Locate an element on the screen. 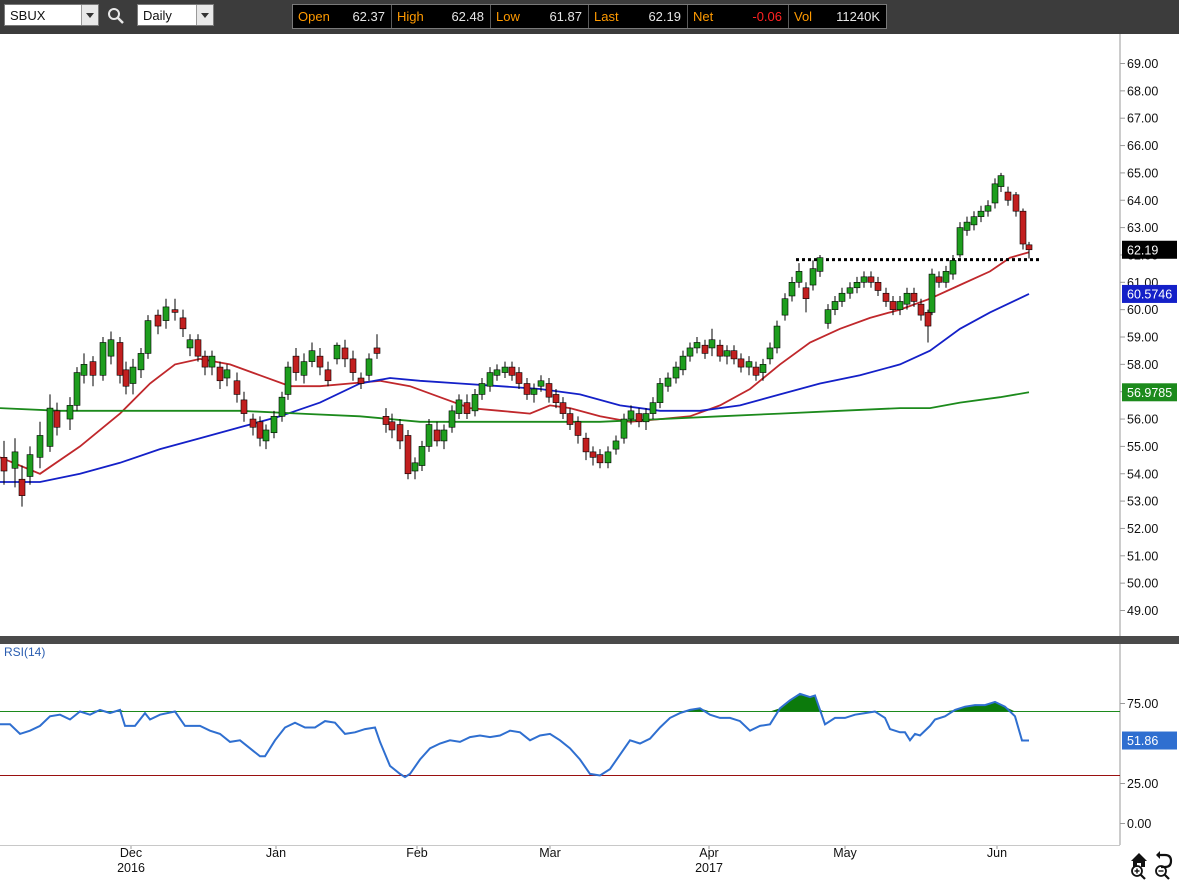 The width and height of the screenshot is (1179, 883). quote-label: High is located at coordinates (410, 16).